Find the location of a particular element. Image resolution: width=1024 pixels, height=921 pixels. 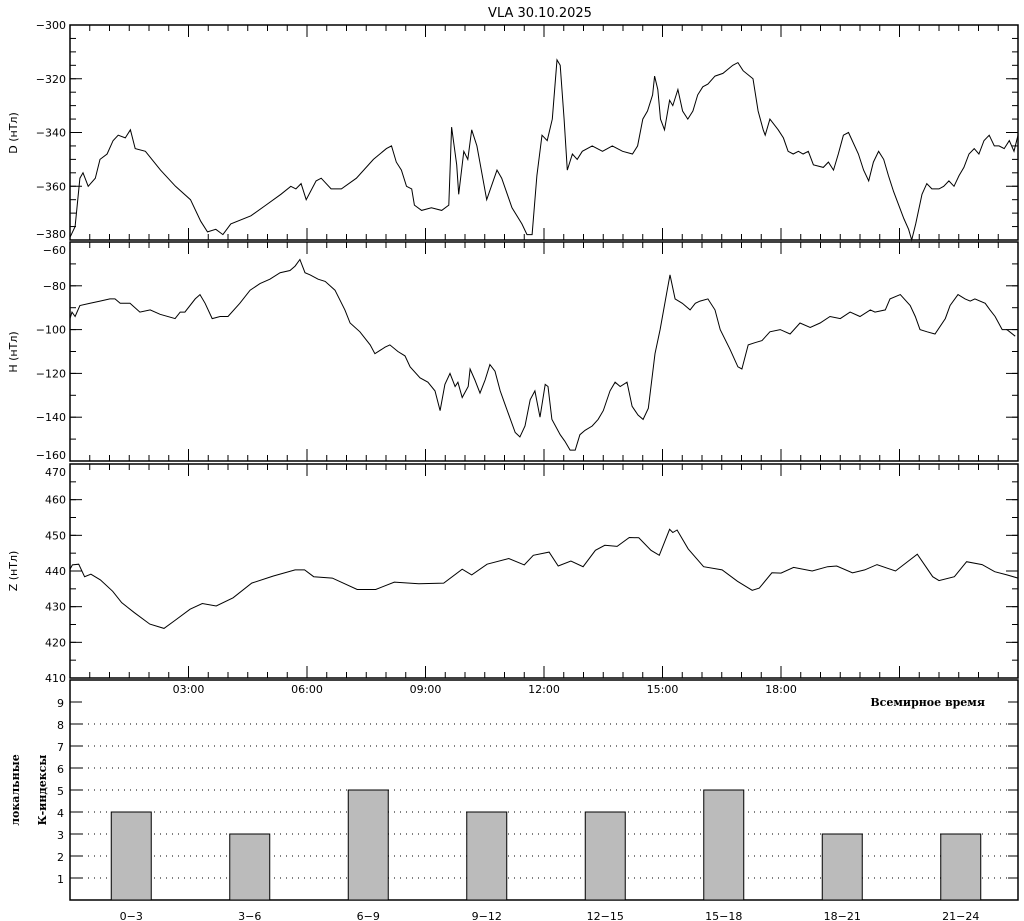

x-tick-label: 03:00 is located at coordinates (189, 689).